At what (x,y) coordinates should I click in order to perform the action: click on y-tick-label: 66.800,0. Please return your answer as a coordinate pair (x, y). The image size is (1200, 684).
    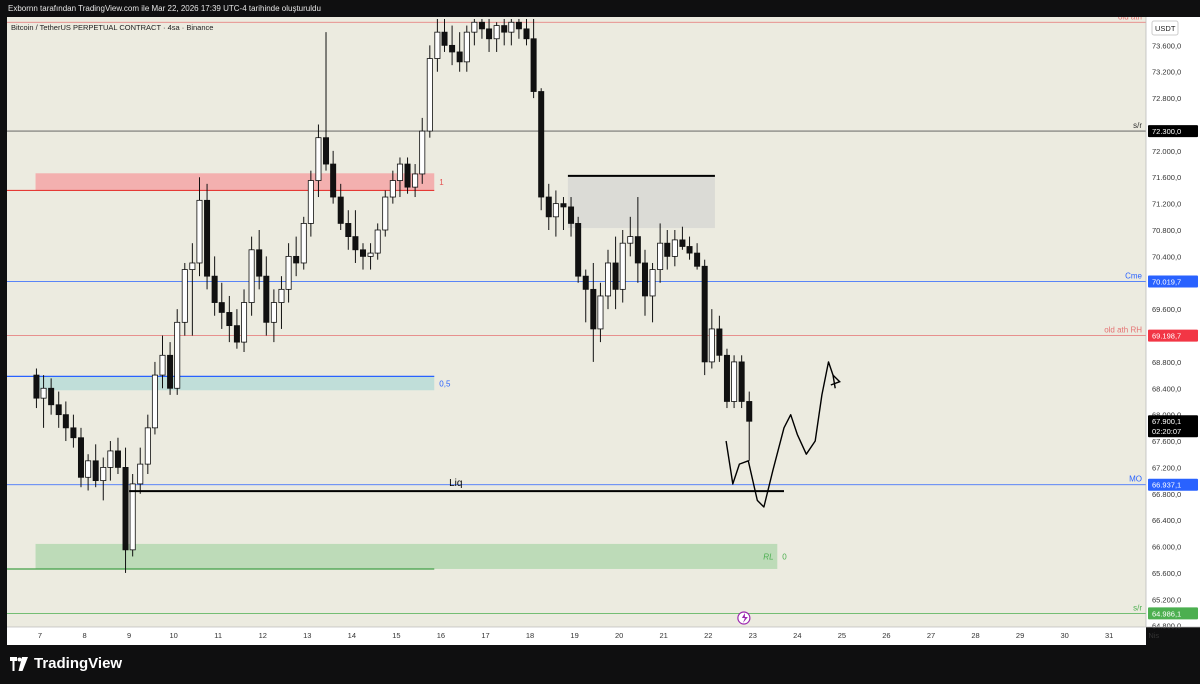
    Looking at the image, I should click on (1166, 494).